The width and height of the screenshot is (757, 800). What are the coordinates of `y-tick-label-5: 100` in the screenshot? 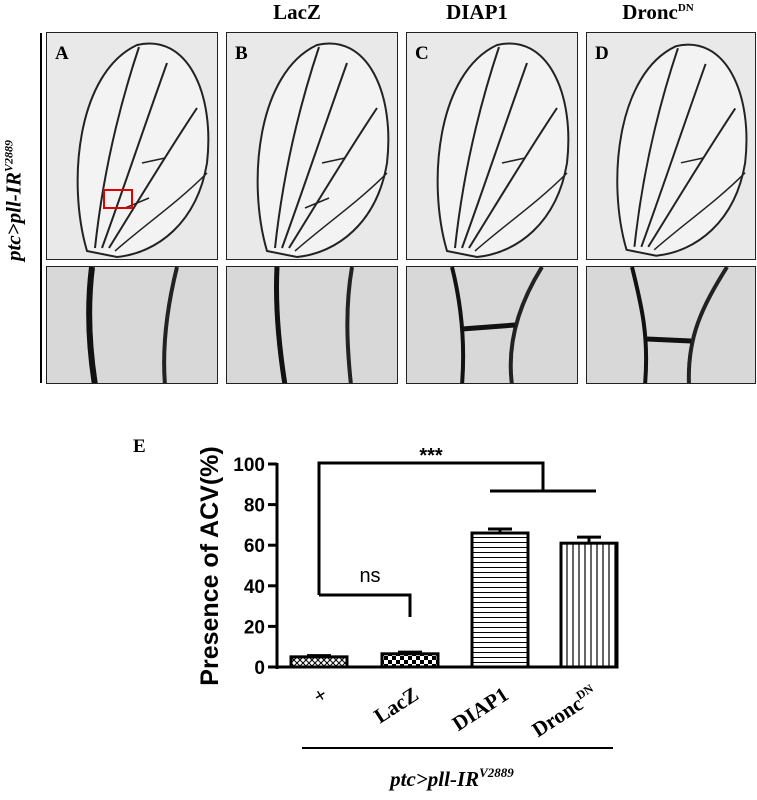 It's located at (249, 465).